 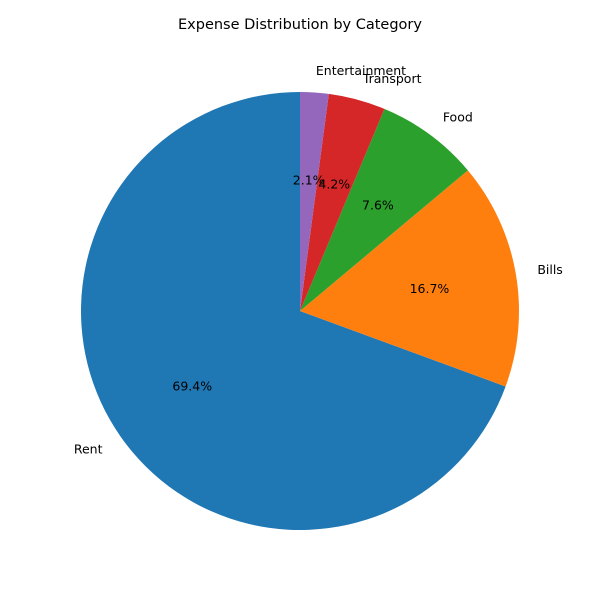 What do you see at coordinates (309, 179) in the screenshot?
I see `percent-label-entertainment: 2.1%` at bounding box center [309, 179].